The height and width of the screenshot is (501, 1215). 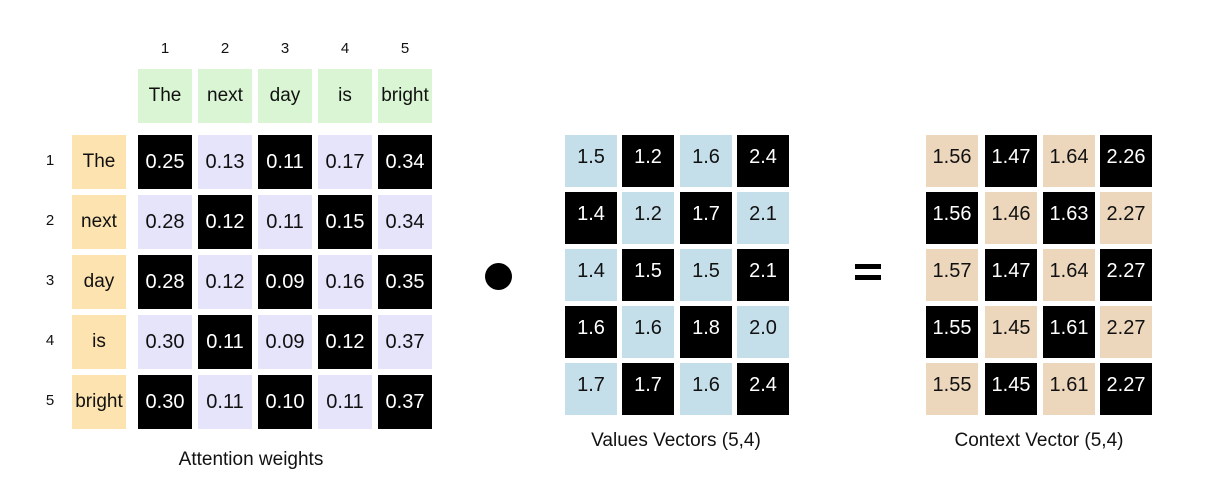 I want to click on row-token: The, so click(x=99, y=162).